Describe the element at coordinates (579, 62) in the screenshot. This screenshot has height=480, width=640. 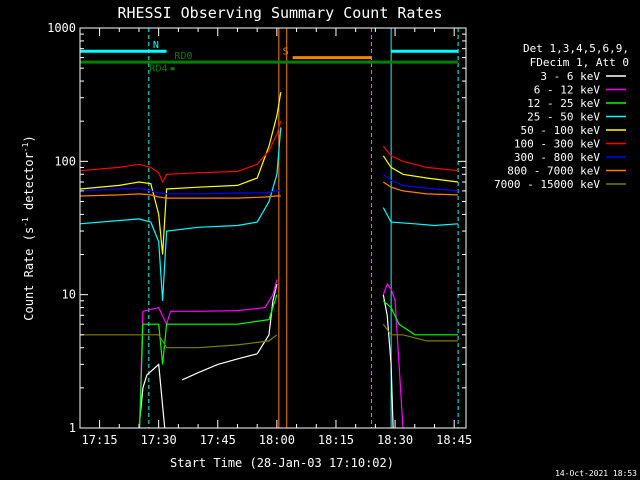
I see `legend-header-2: FDecim 1, Att 0` at that location.